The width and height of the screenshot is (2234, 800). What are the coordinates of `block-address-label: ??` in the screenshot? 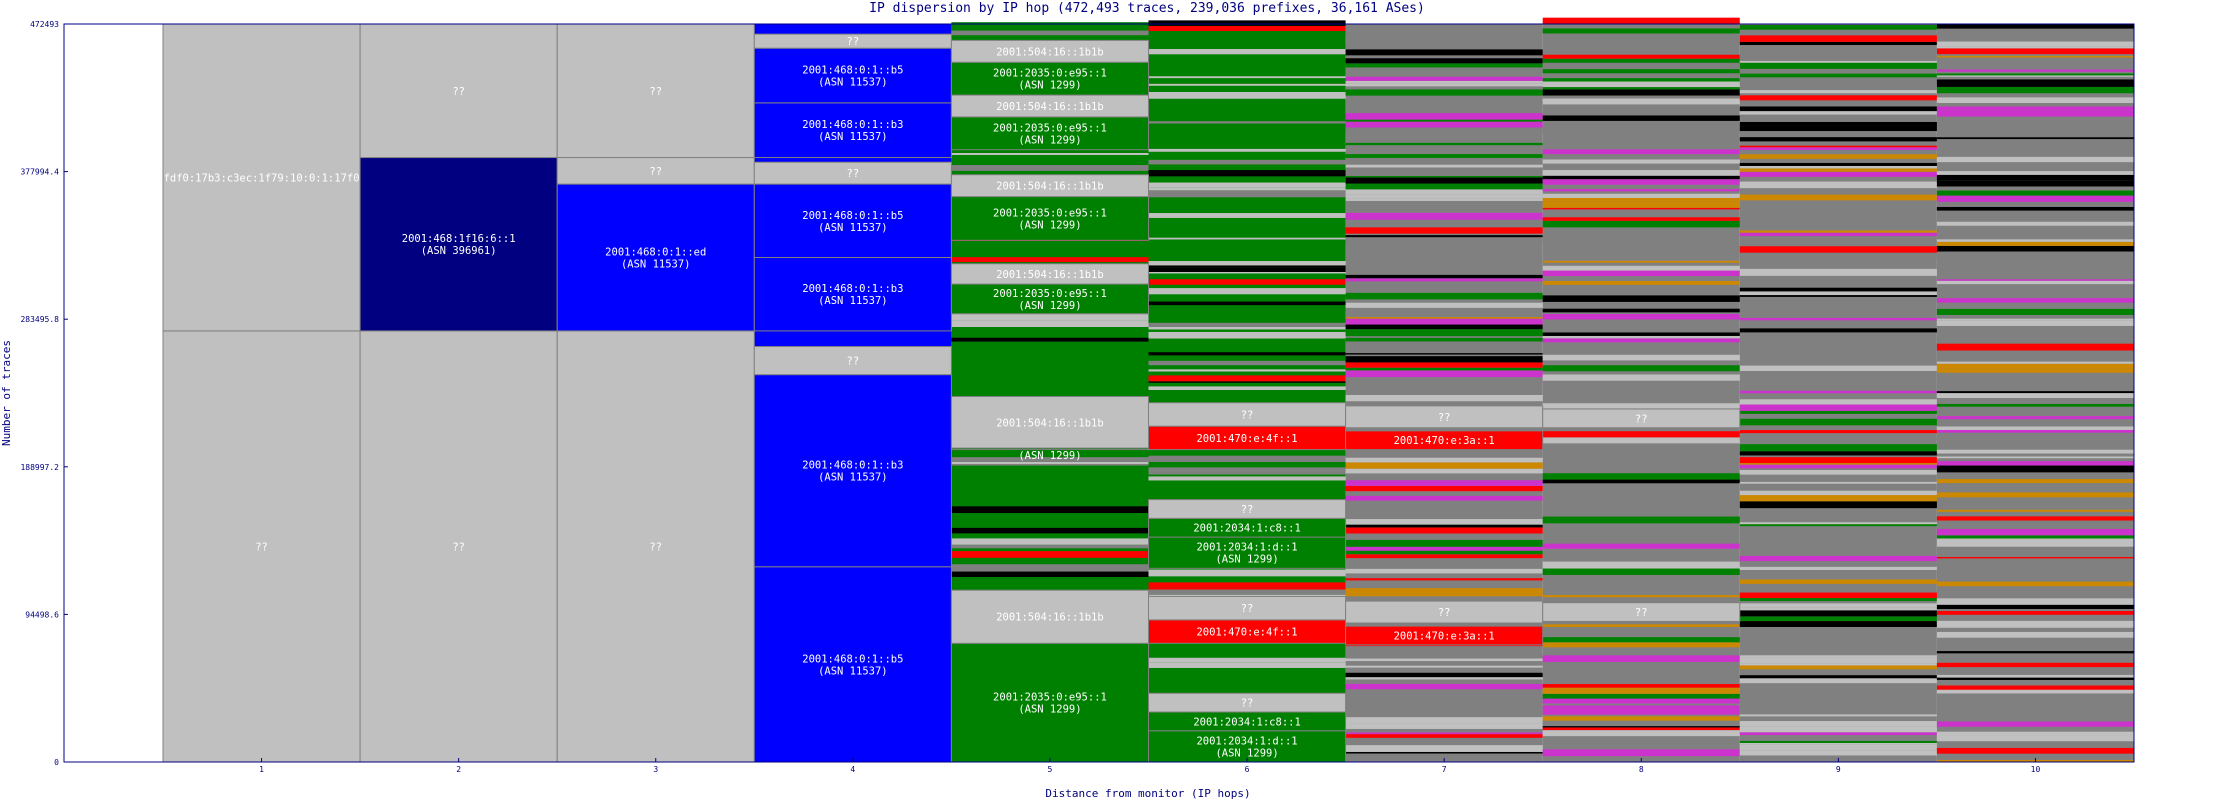 It's located at (1247, 510).